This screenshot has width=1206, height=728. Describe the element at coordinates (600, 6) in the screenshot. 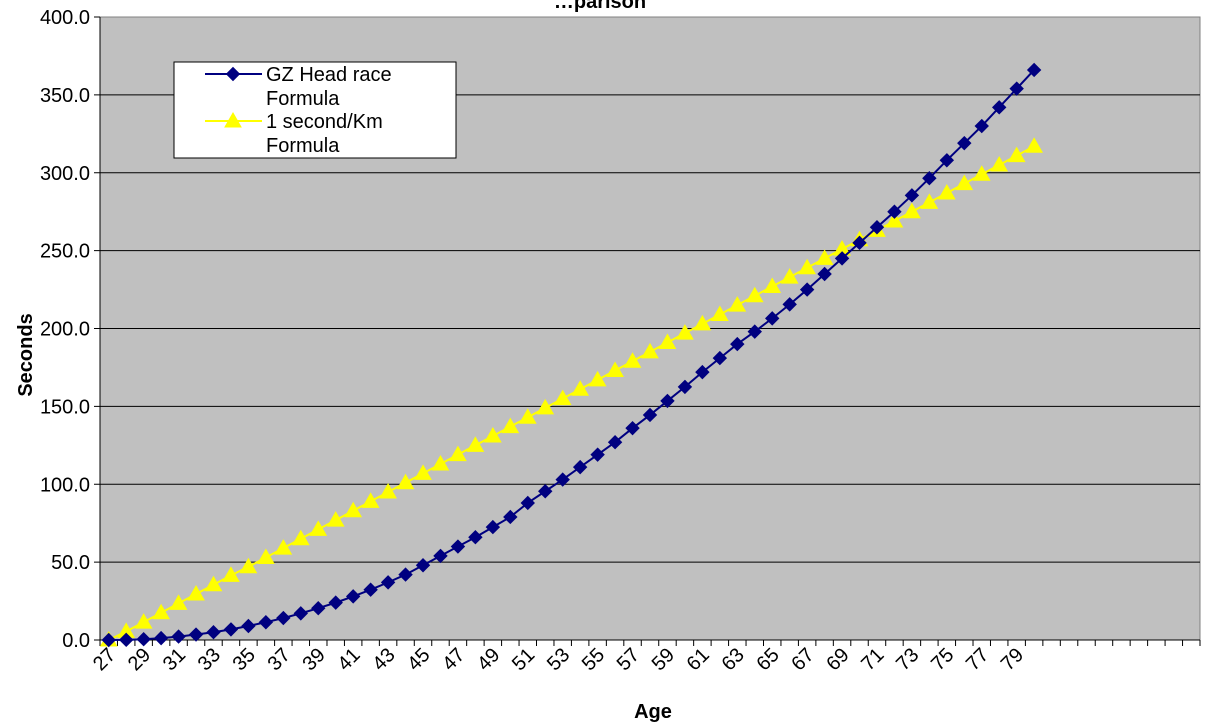

I see `chart-title: …parison` at that location.